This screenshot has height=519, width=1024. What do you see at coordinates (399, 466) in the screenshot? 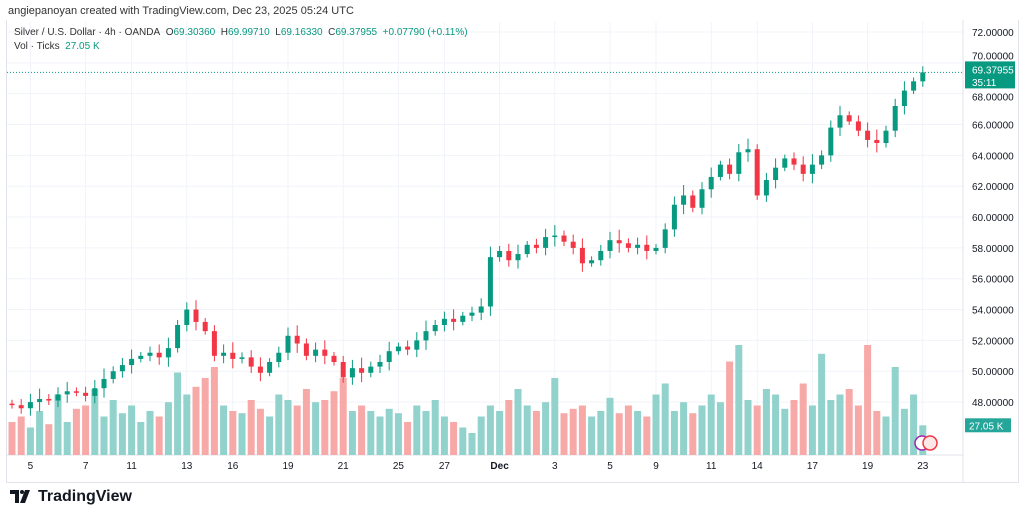
I see `x-tick-label: 25` at bounding box center [399, 466].